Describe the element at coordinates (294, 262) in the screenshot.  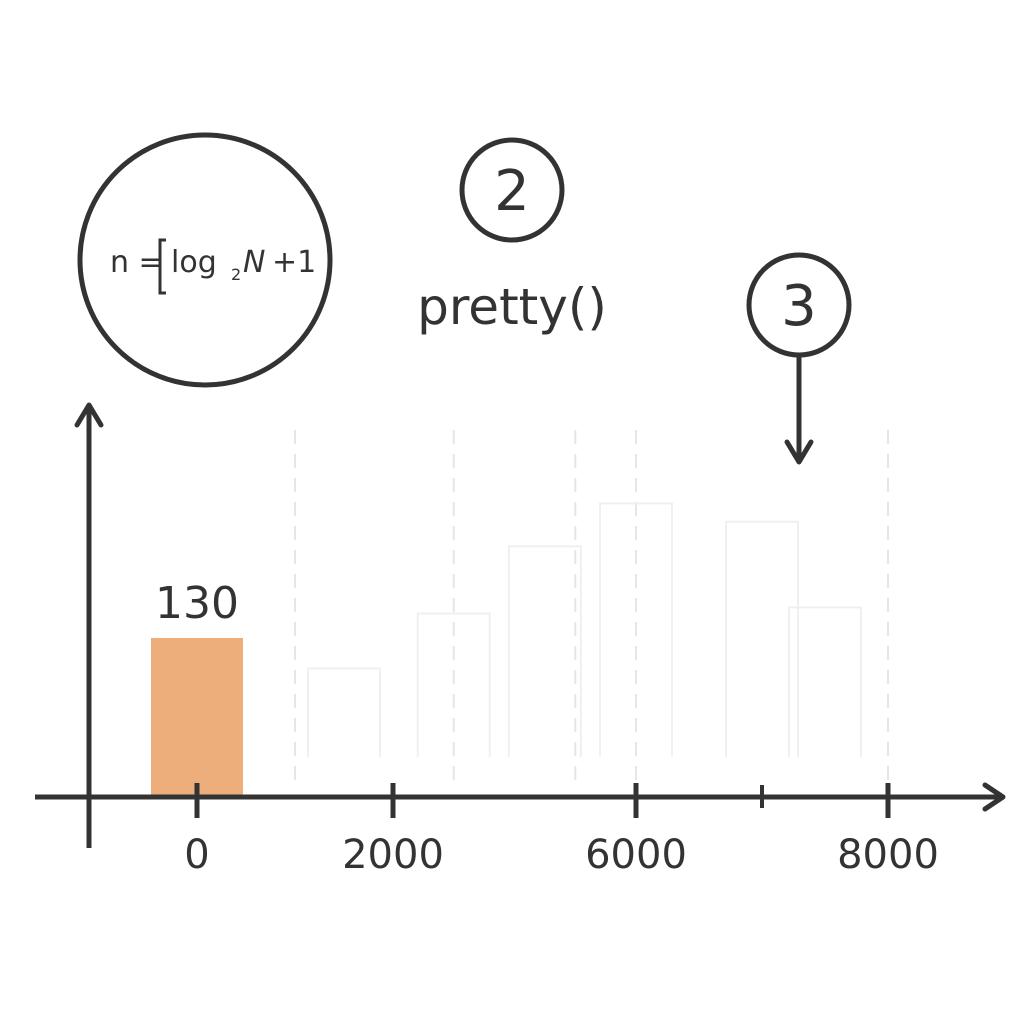
I see `formula-tail: +1` at that location.